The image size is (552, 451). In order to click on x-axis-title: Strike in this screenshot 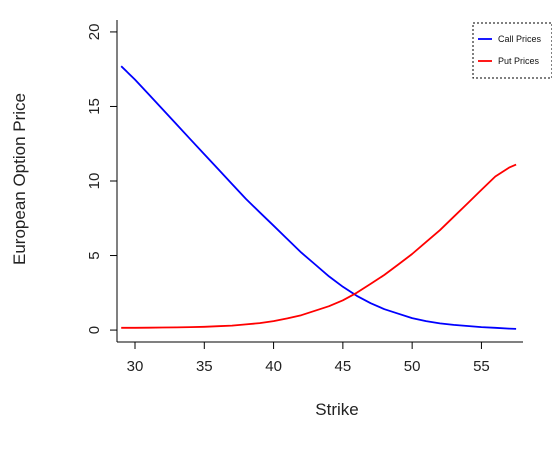, I will do `click(336, 409)`.